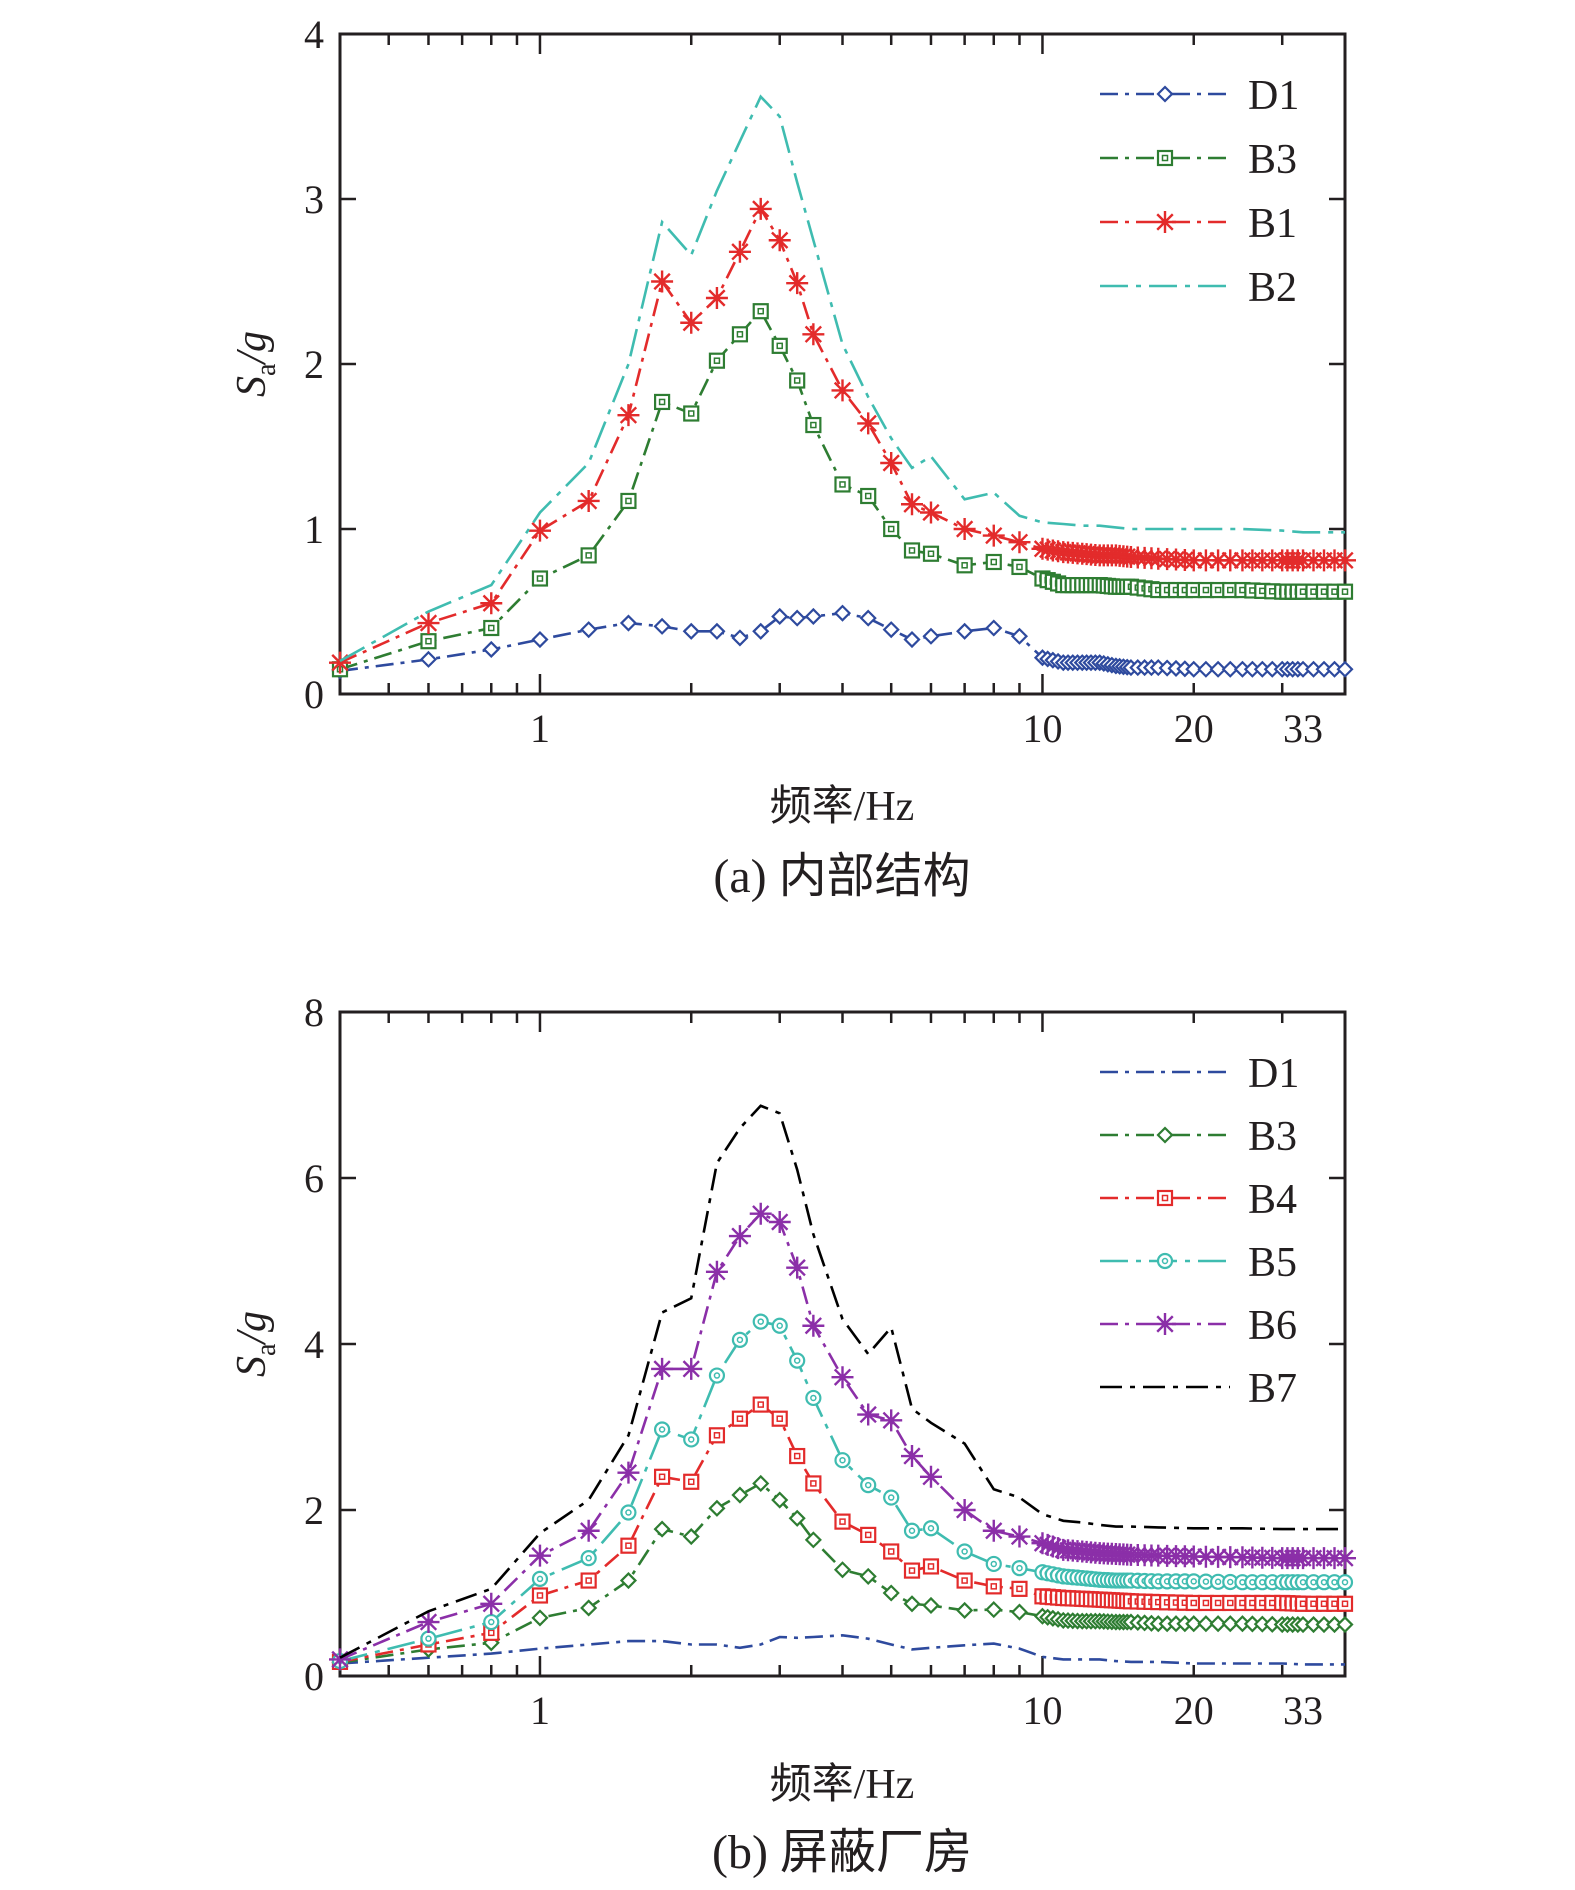 The width and height of the screenshot is (1575, 1890). I want to click on point-1-B5-19-inner, so click(964, 1551).